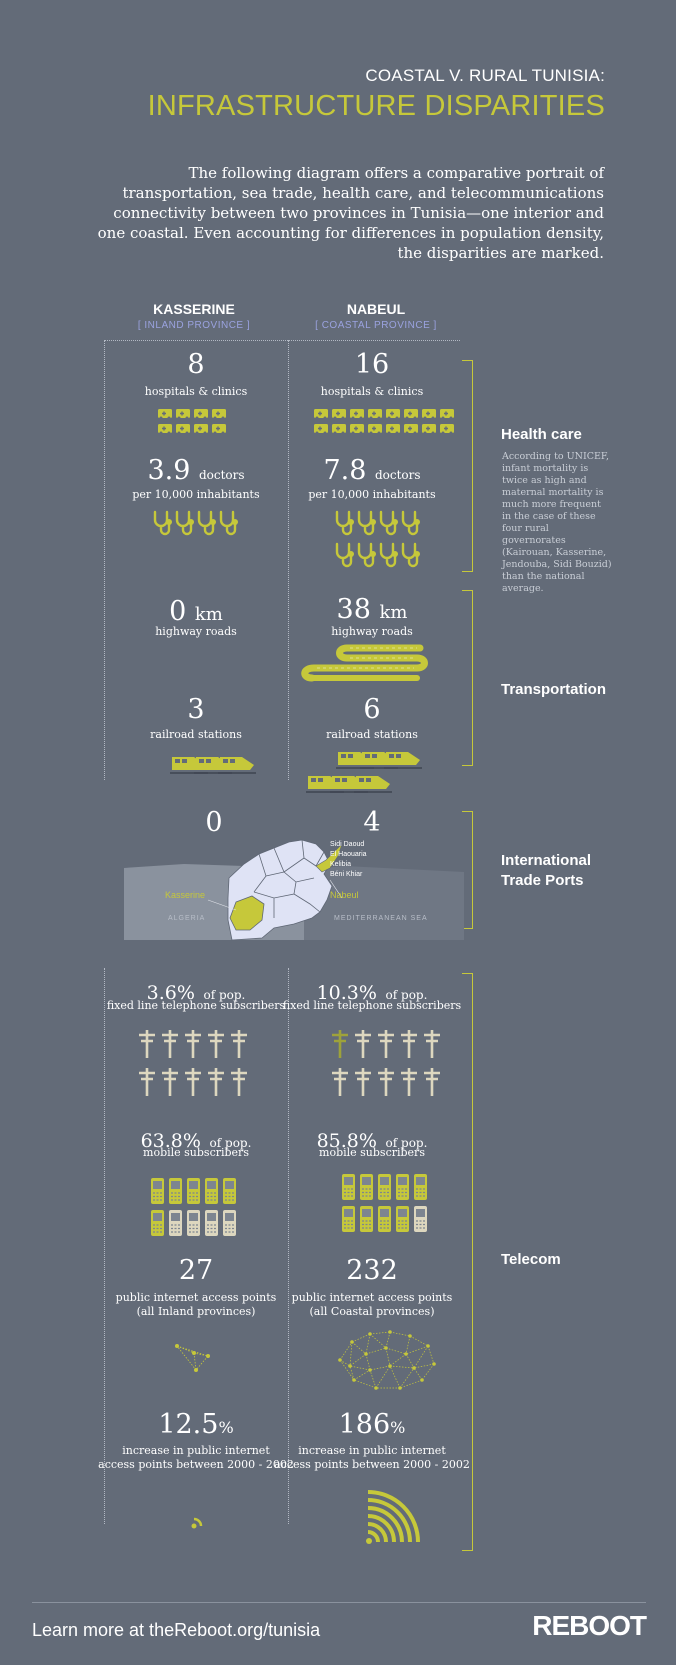  What do you see at coordinates (341, 864) in the screenshot?
I see `port-kelibia: Kelibia` at bounding box center [341, 864].